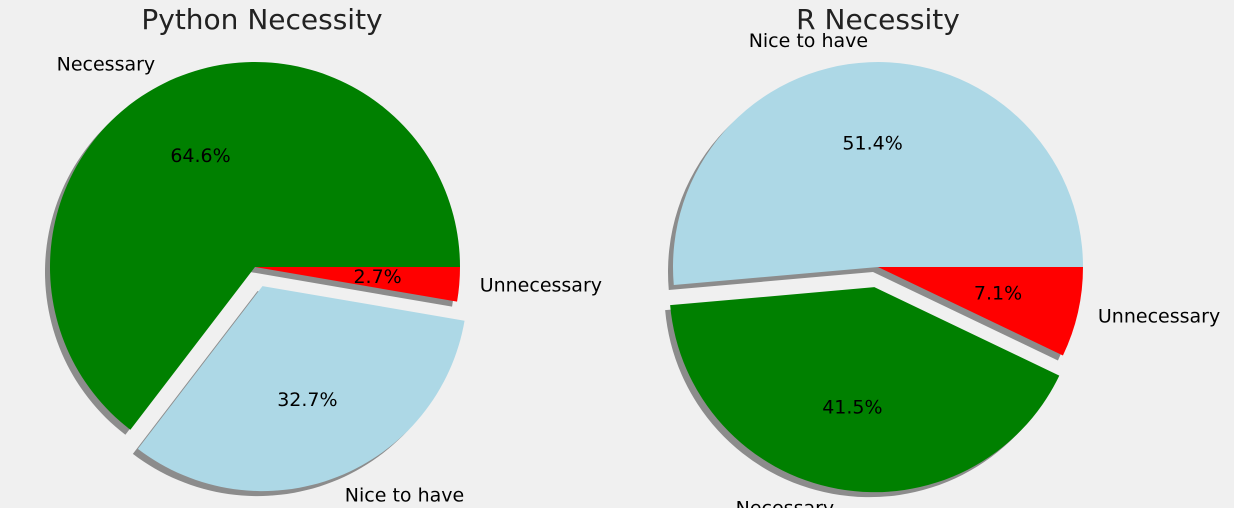 The width and height of the screenshot is (1234, 508). Describe the element at coordinates (998, 294) in the screenshot. I see `pie-pct-label-unnecessary: 7.1%` at that location.